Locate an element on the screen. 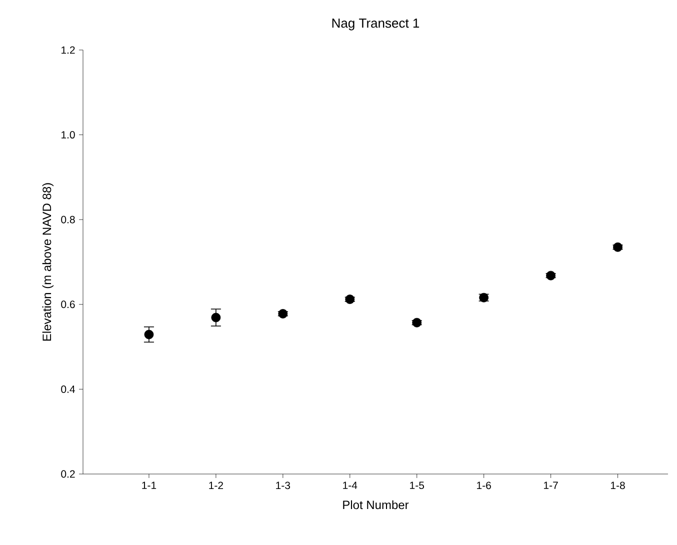 The width and height of the screenshot is (677, 545). y-tick-label: 1.0 is located at coordinates (68, 135).